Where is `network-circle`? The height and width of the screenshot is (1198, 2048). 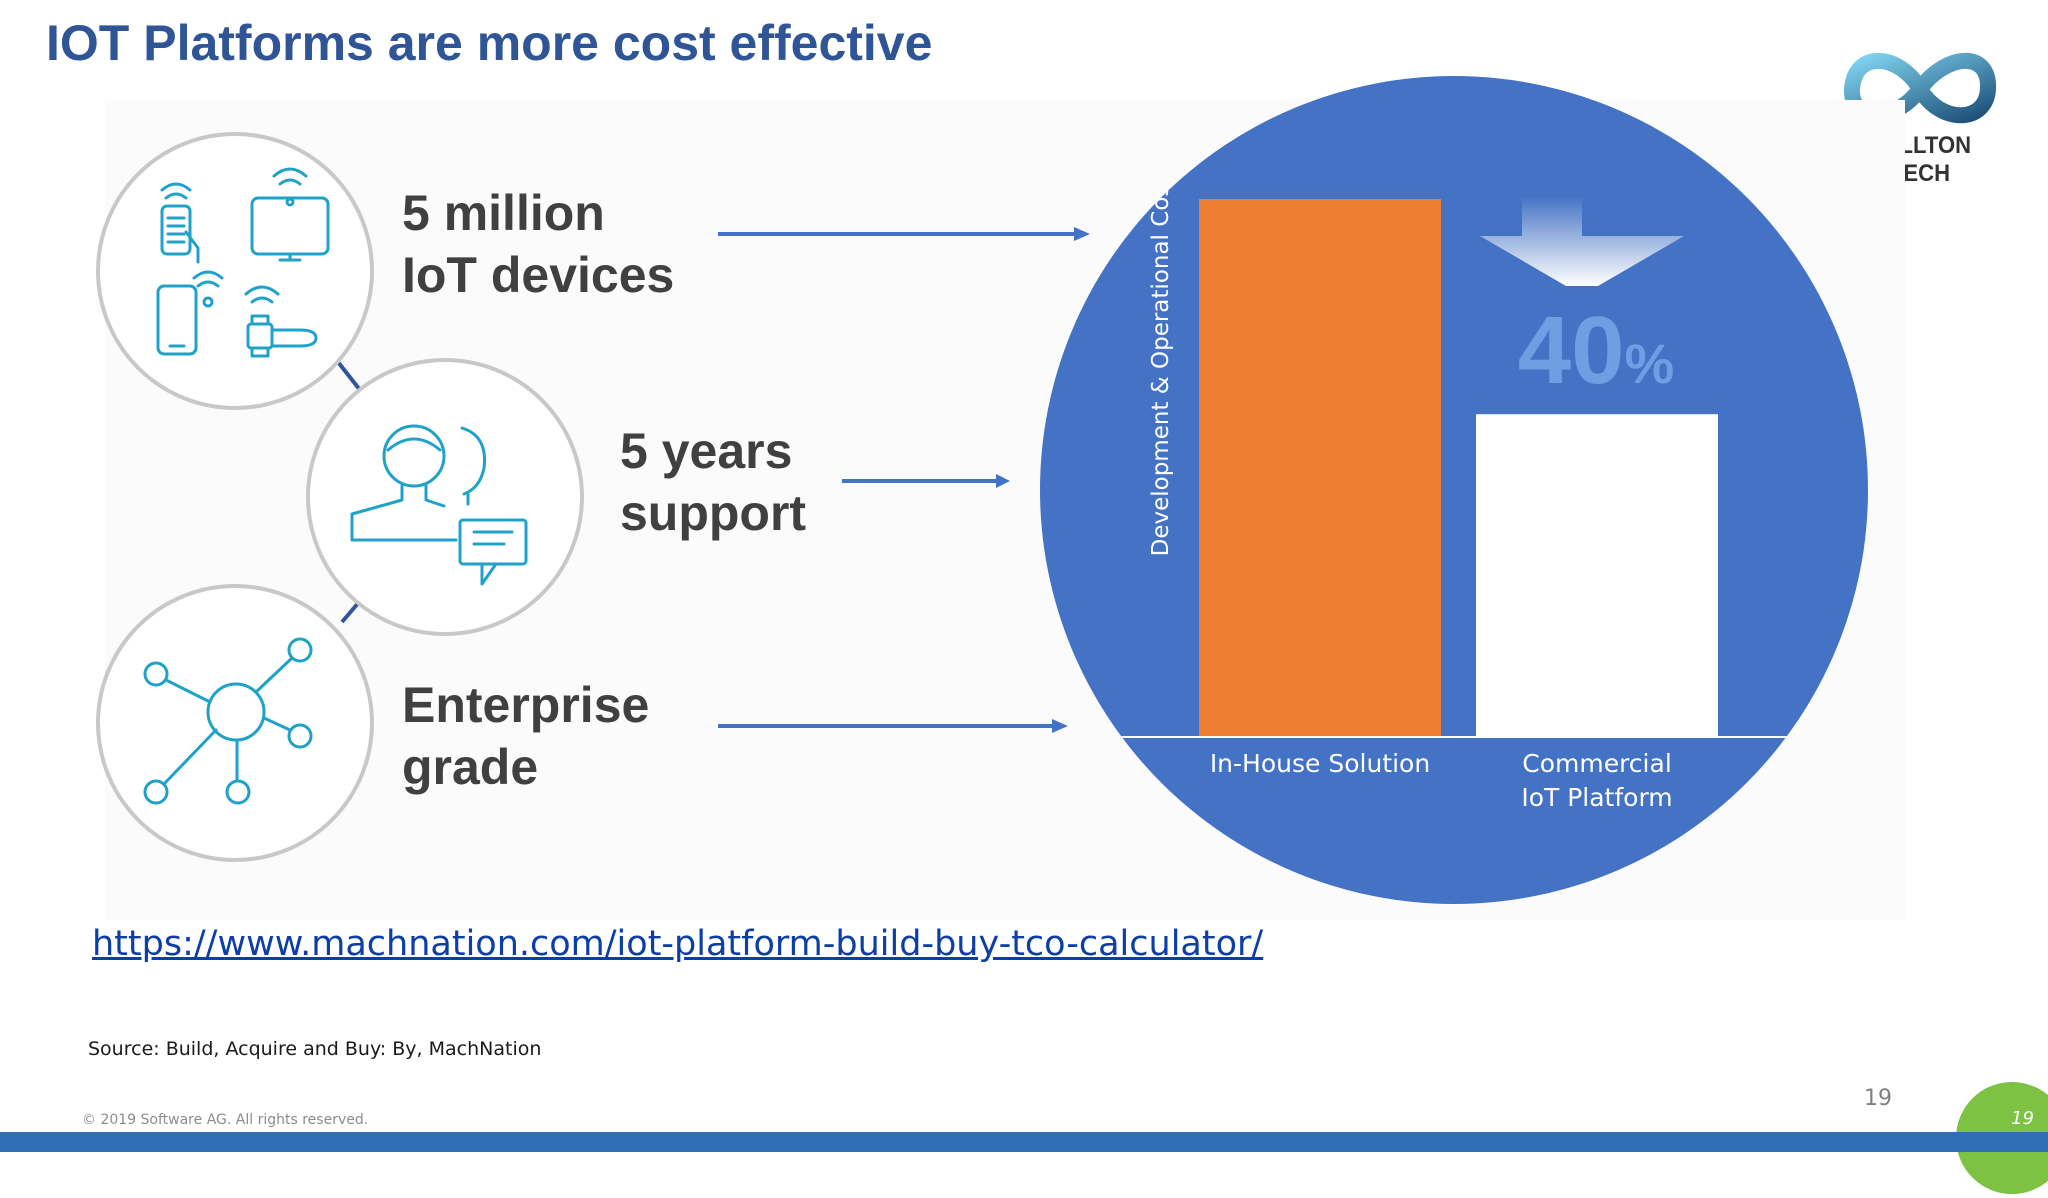 network-circle is located at coordinates (235, 723).